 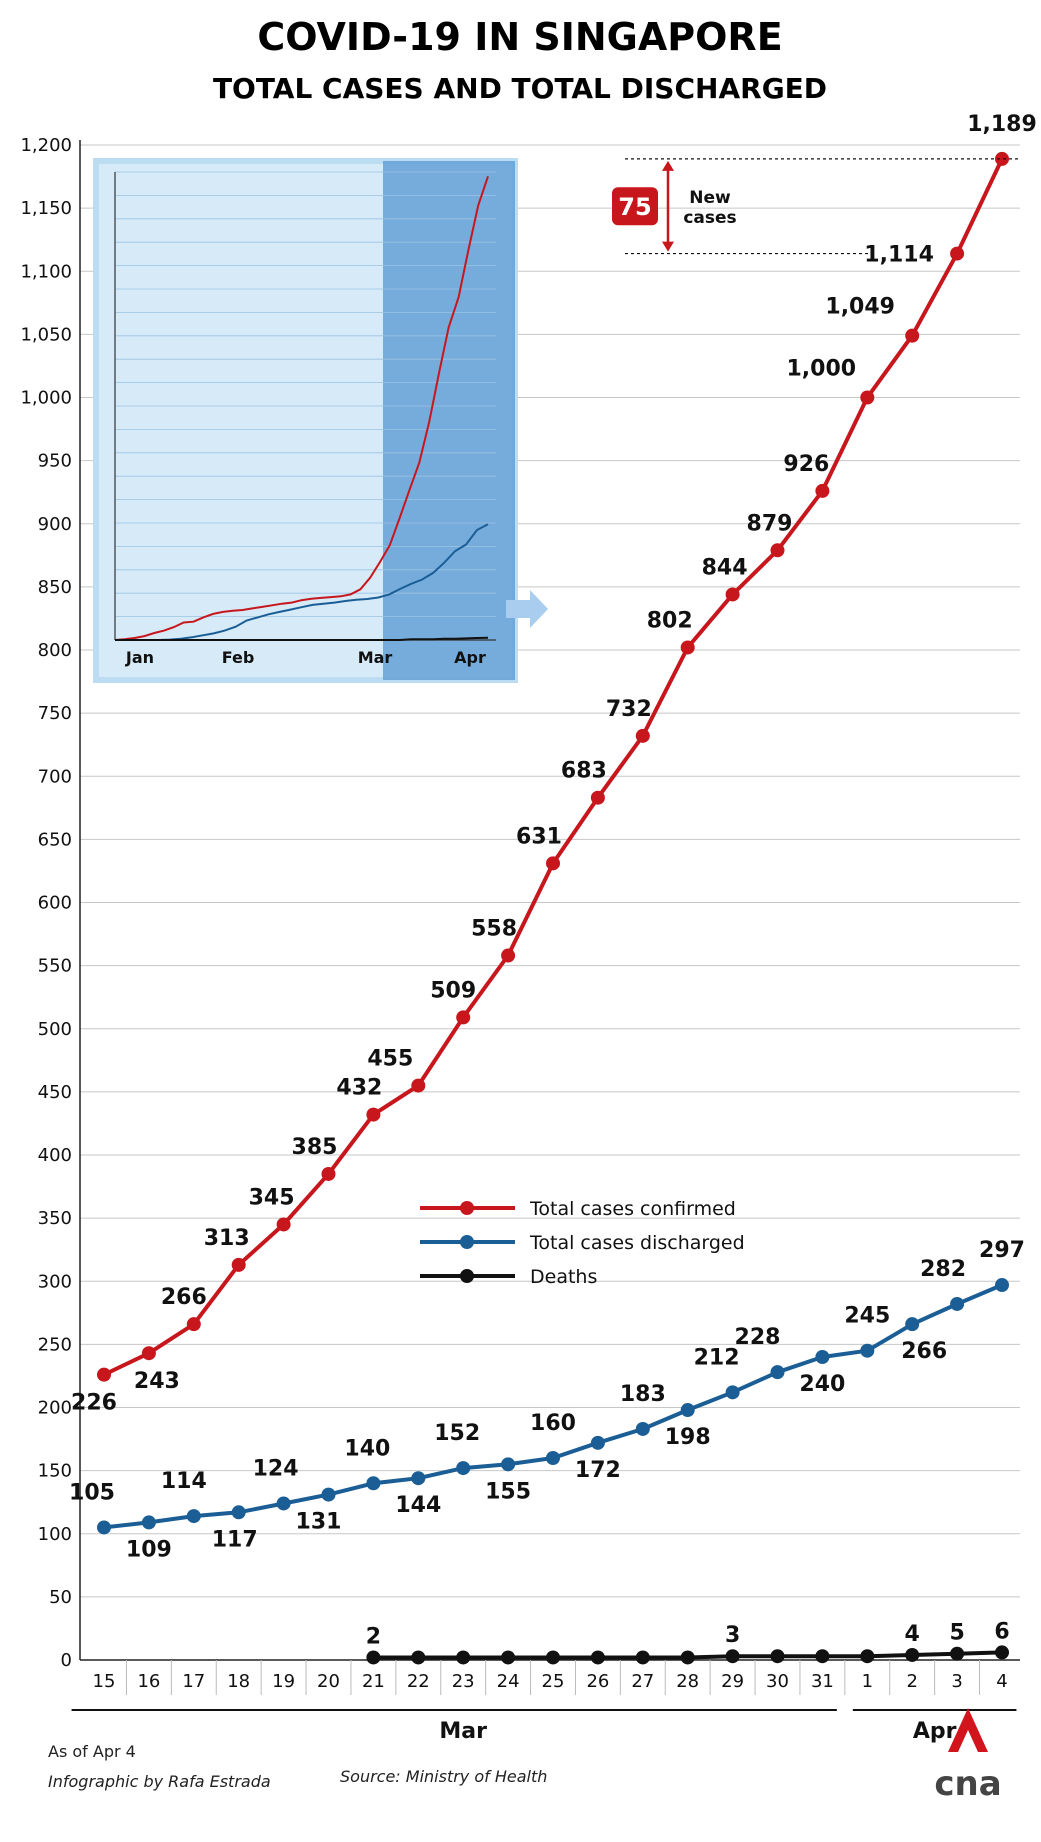 What do you see at coordinates (184, 1481) in the screenshot?
I see `label-total-discharged: 114` at bounding box center [184, 1481].